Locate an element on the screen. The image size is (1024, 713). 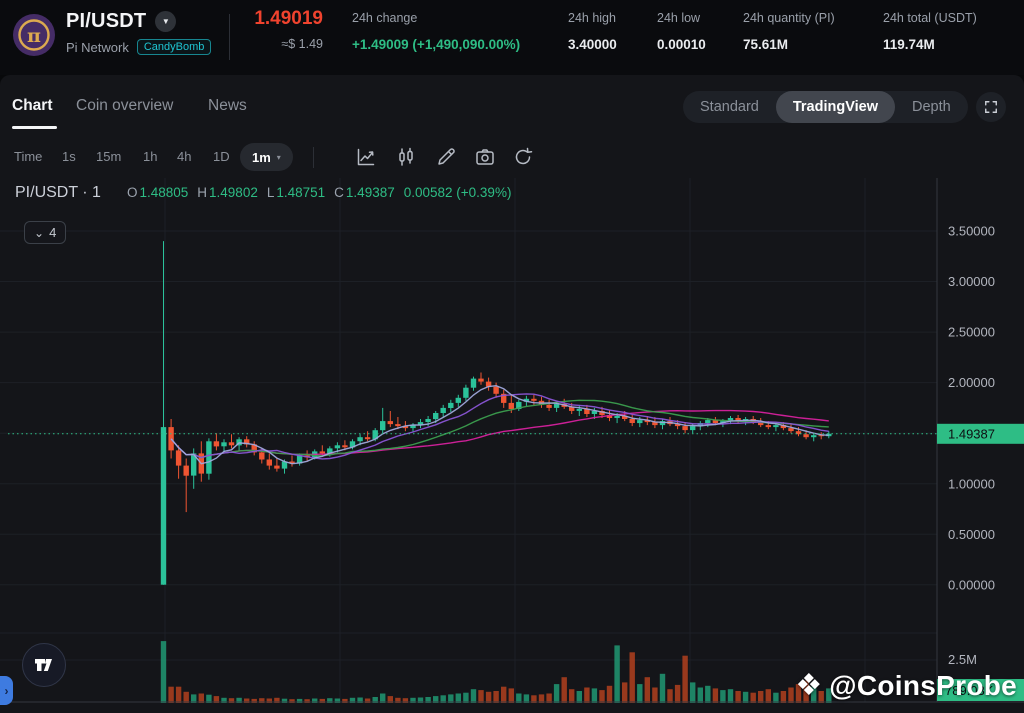
tab-news: News is located at coordinates (227, 105).